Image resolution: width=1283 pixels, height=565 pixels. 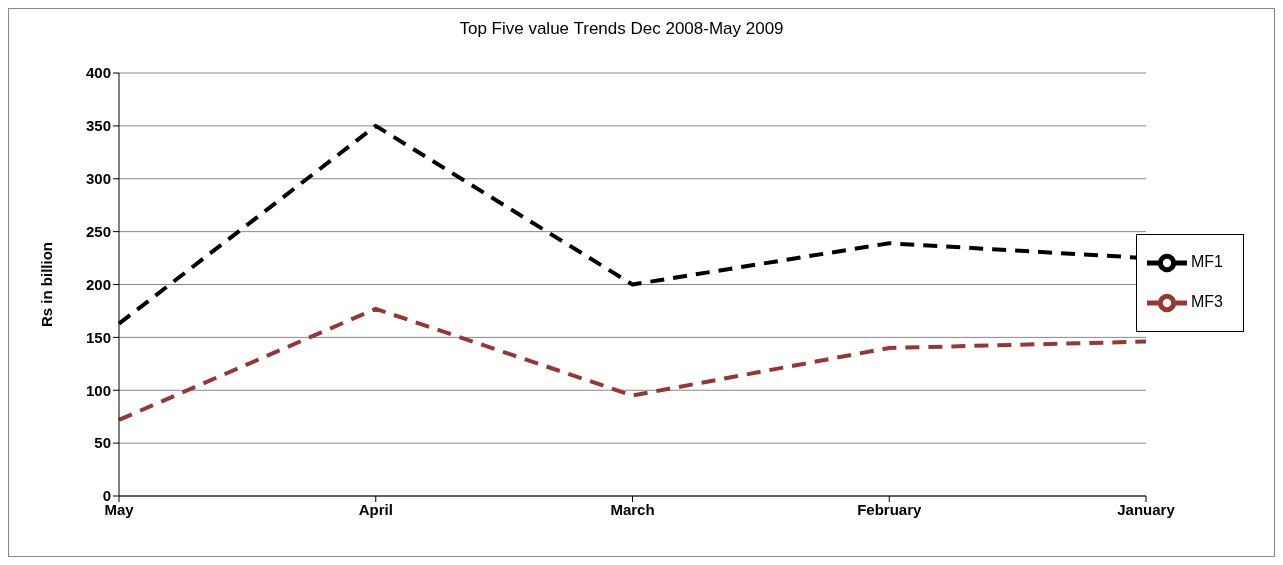 I want to click on y-tick-label: 50, so click(x=102, y=443).